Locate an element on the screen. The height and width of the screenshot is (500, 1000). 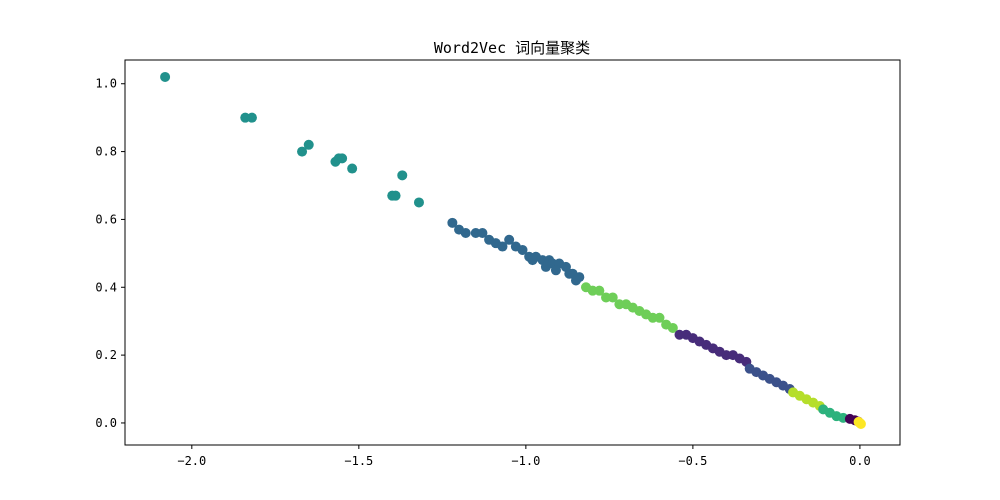
y-axis: 0.0 0.2 0.4 0.6 0.8 1.0 is located at coordinates (110, 253).